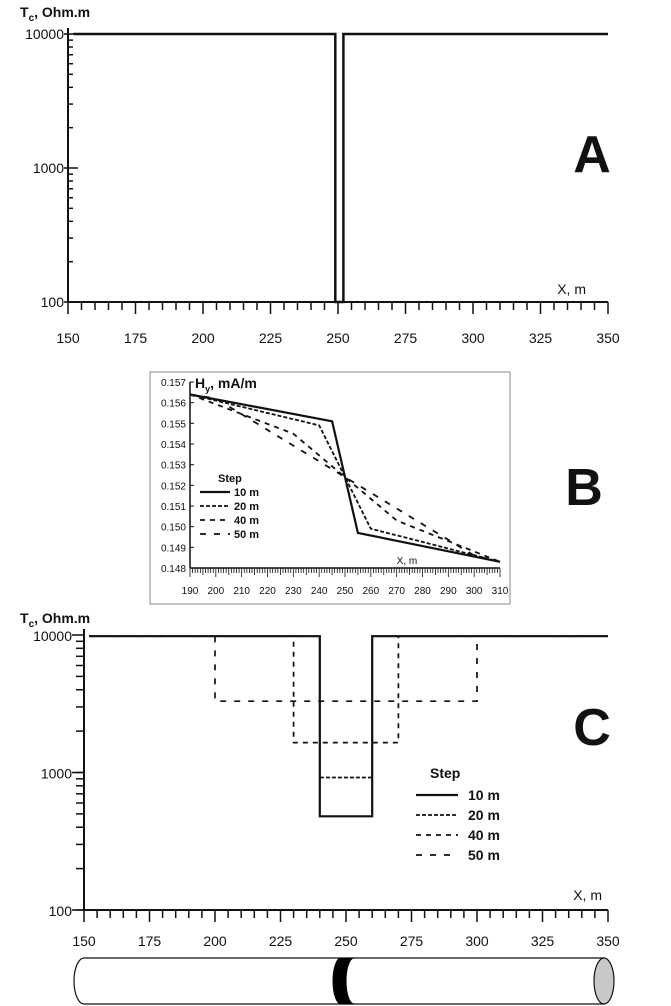 This screenshot has width=671, height=1006. What do you see at coordinates (173, 569) in the screenshot?
I see `y-tick-label: 0.148` at bounding box center [173, 569].